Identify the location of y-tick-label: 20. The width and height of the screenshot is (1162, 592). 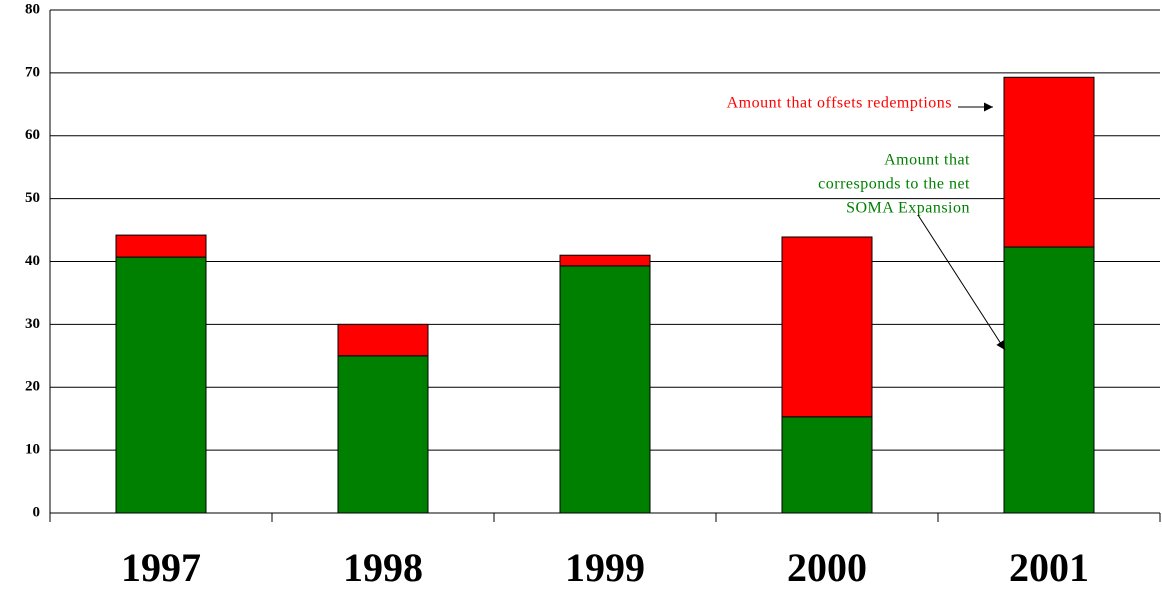
(32, 387).